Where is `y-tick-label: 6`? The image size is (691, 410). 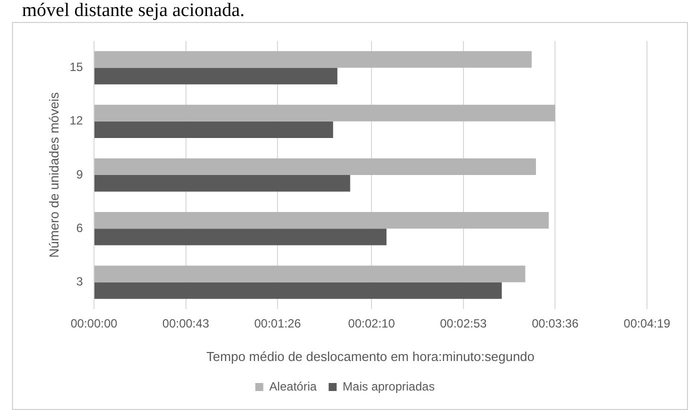 y-tick-label: 6 is located at coordinates (80, 227).